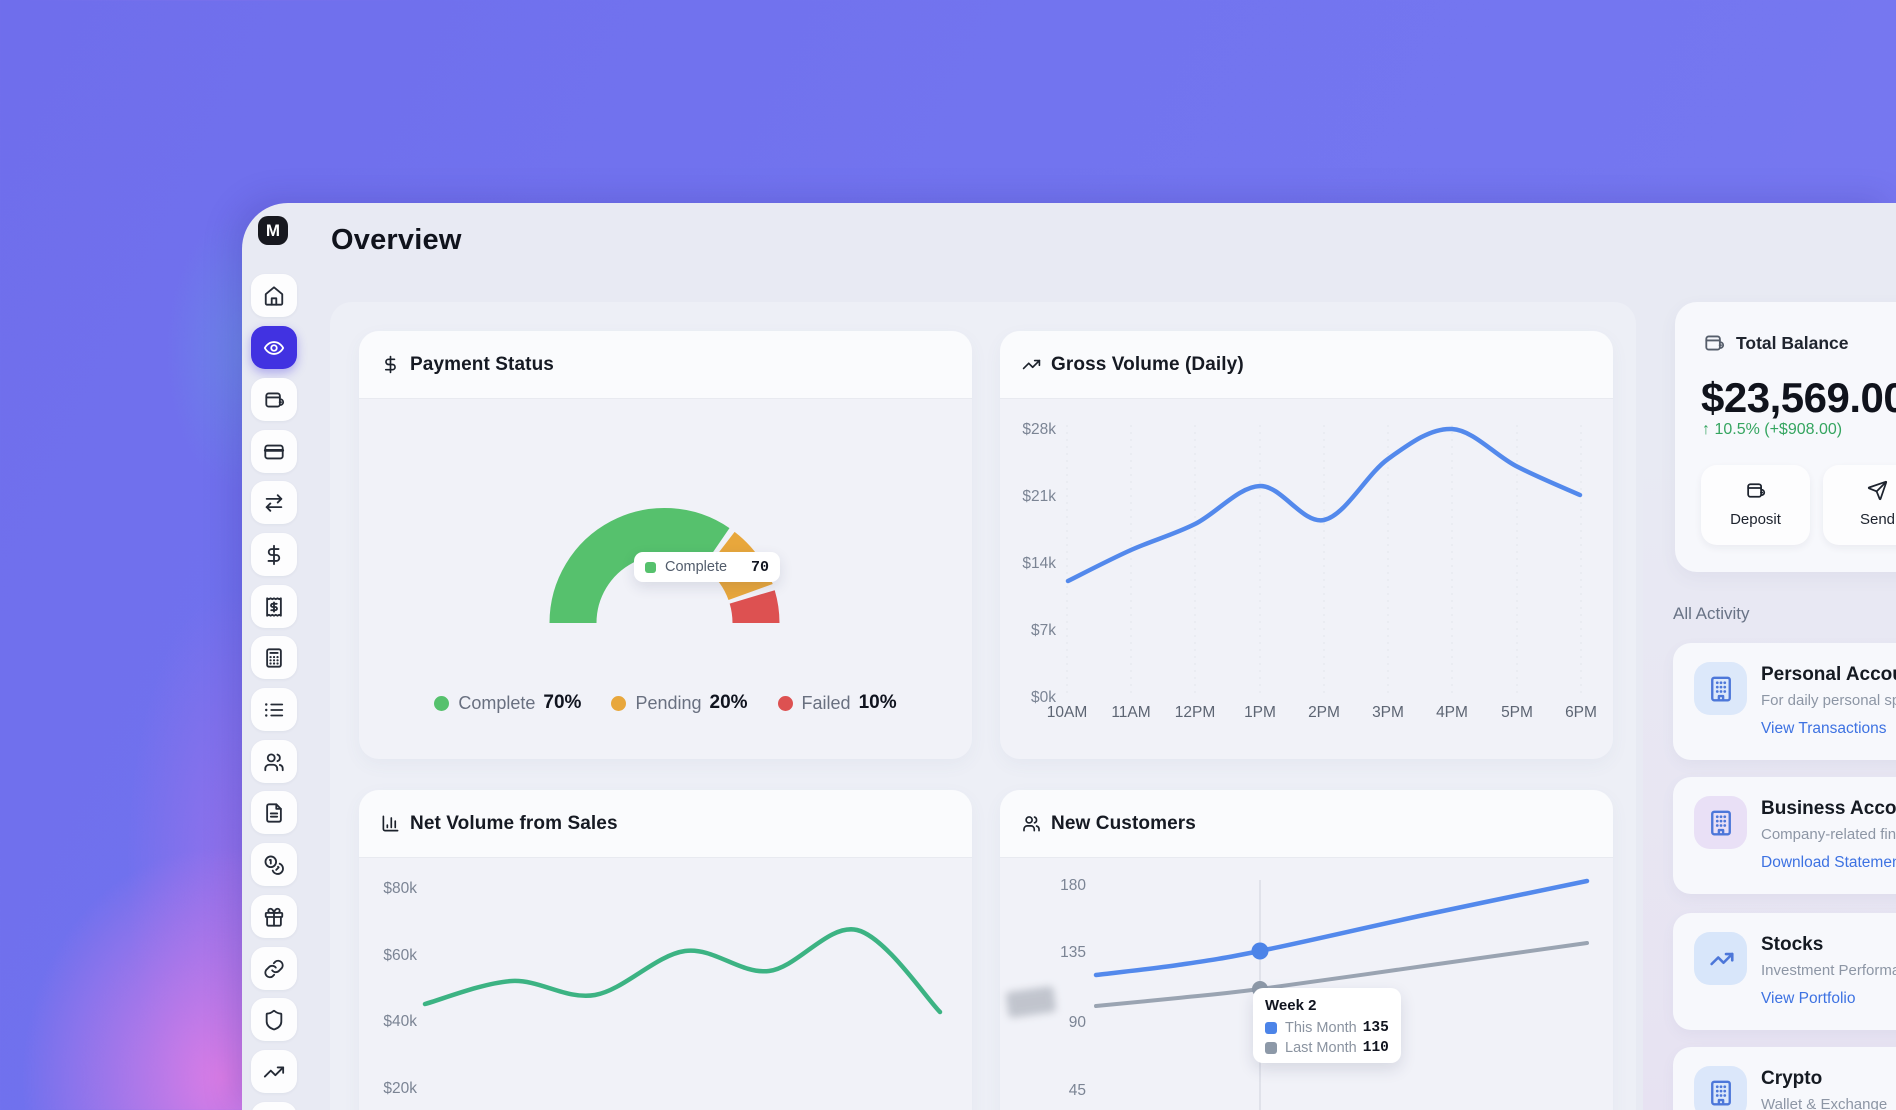  What do you see at coordinates (1043, 630) in the screenshot?
I see `svg-text: $7k` at bounding box center [1043, 630].